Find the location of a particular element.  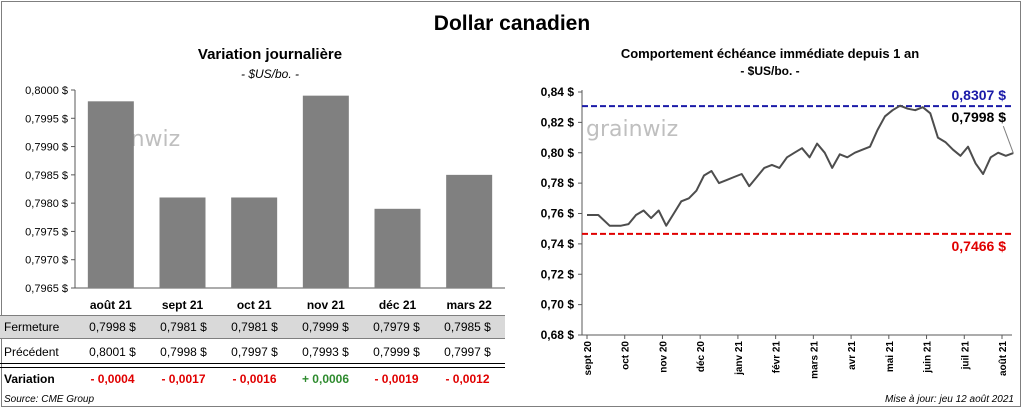

last-value-leader is located at coordinates (1008, 139).